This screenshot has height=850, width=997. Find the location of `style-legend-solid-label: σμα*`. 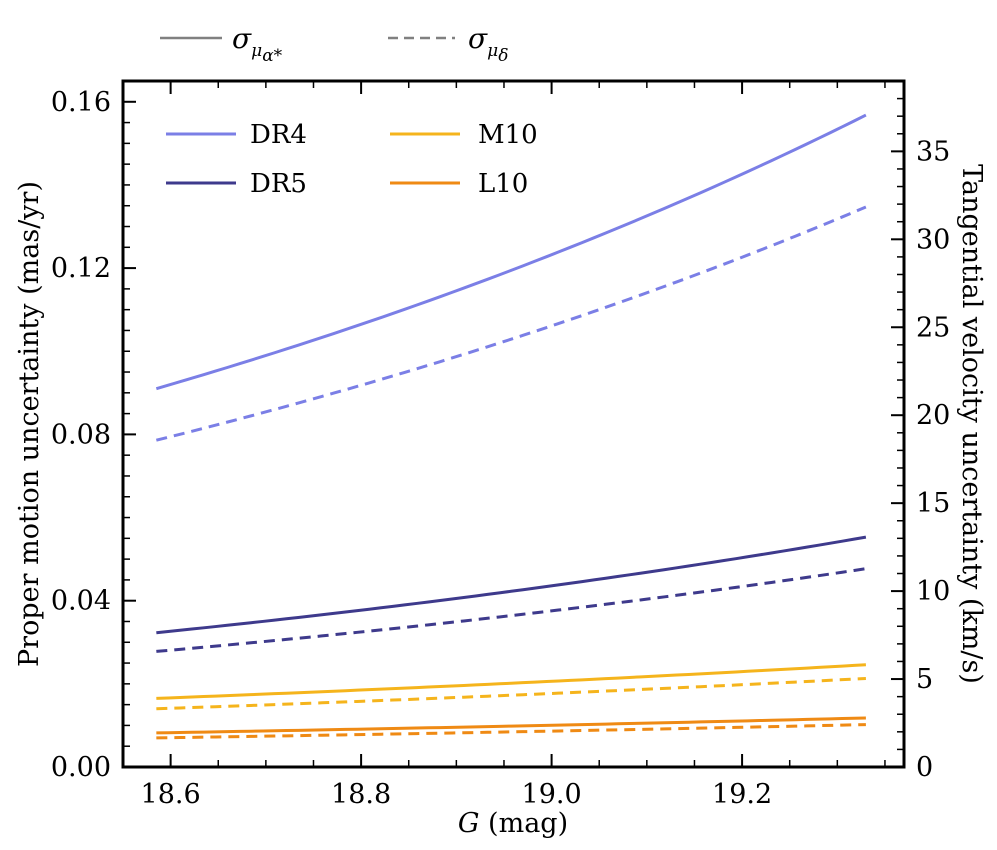

style-legend-solid-label: σμα* is located at coordinates (257, 44).